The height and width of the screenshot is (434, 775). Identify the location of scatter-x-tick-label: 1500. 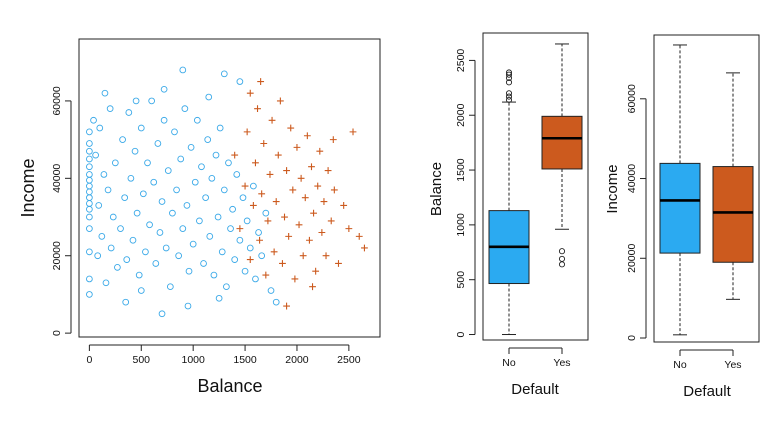
(245, 360).